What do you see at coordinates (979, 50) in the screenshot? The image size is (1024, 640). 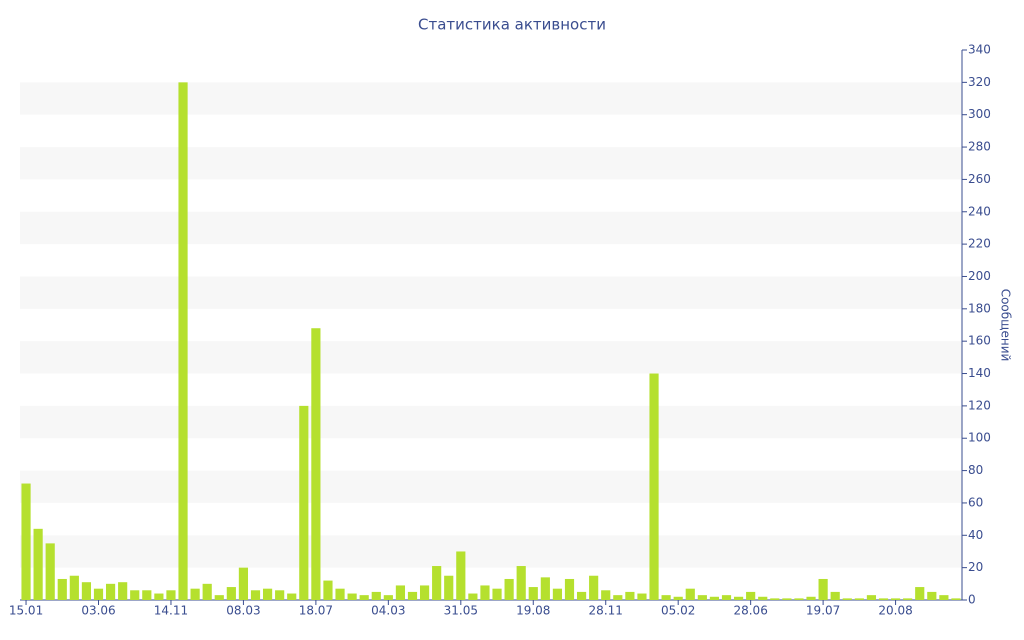 I see `y-tick-label: 340` at bounding box center [979, 50].